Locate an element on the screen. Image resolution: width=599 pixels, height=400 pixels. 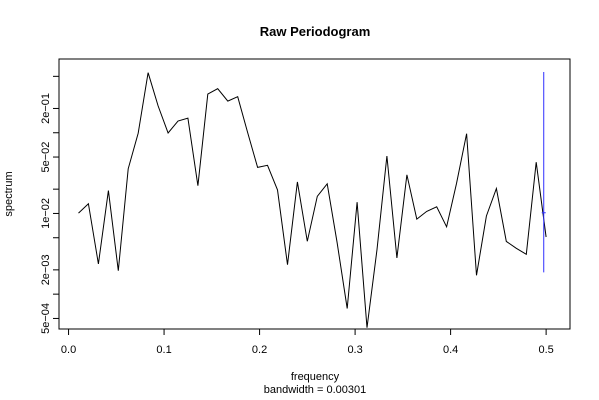
chart-title: Raw Periodogram is located at coordinates (315, 31).